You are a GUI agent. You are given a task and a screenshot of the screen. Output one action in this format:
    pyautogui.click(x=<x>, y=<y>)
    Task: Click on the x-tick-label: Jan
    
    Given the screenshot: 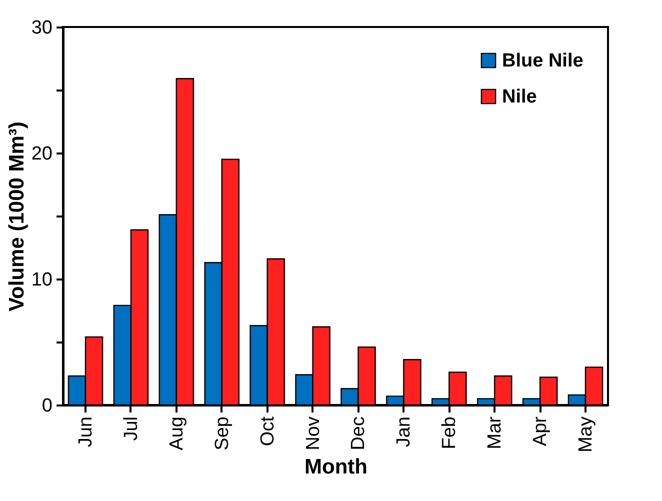 What is the action you would take?
    pyautogui.click(x=404, y=432)
    